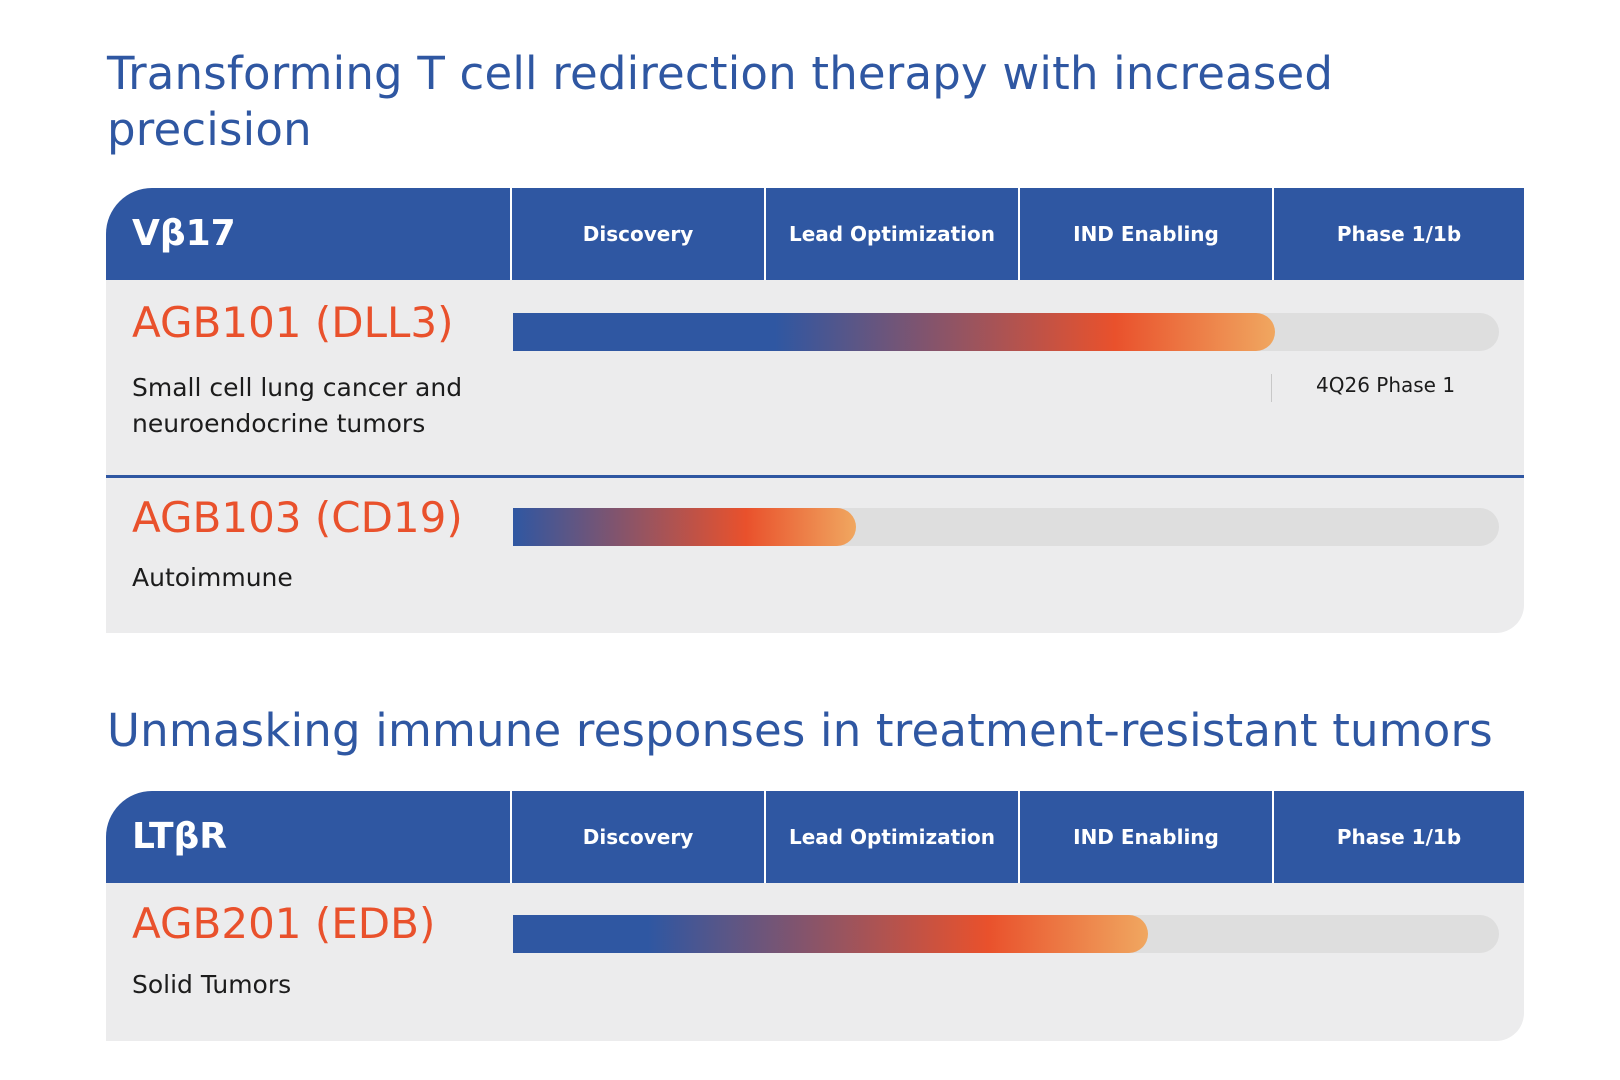 Image resolution: width=1620 pixels, height=1080 pixels. What do you see at coordinates (293, 322) in the screenshot?
I see `program-name: AGB101 (DLL3)` at bounding box center [293, 322].